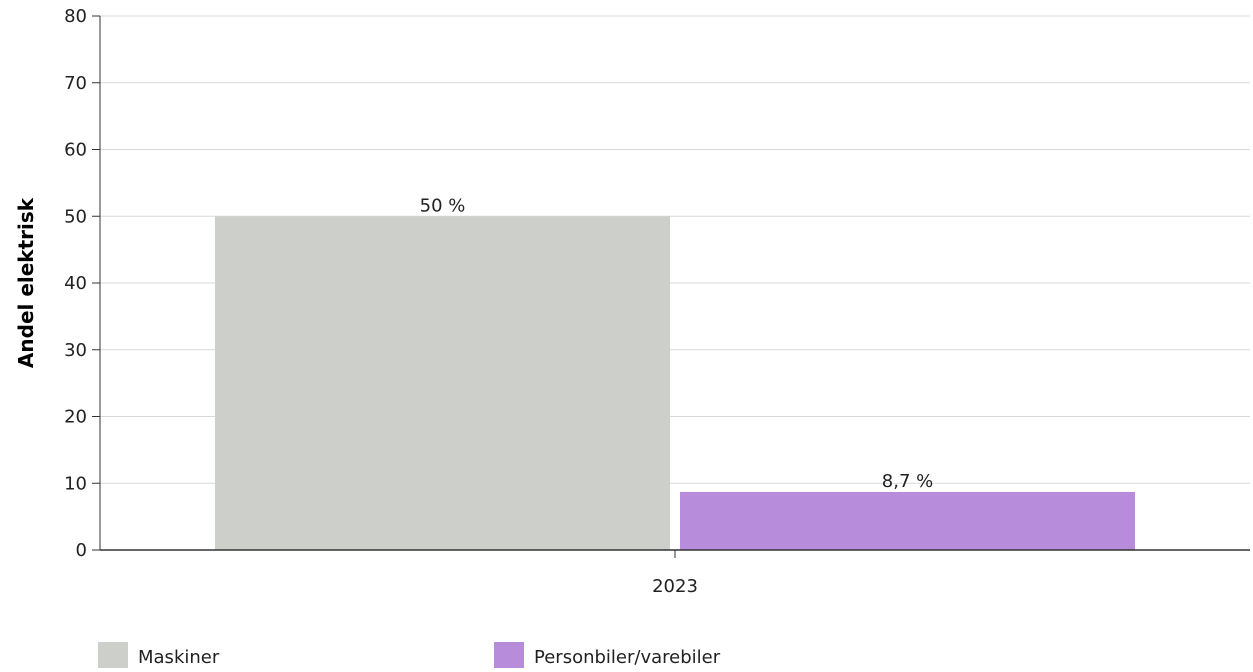 The width and height of the screenshot is (1253, 672). What do you see at coordinates (75, 150) in the screenshot?
I see `y-tick-label: 60` at bounding box center [75, 150].